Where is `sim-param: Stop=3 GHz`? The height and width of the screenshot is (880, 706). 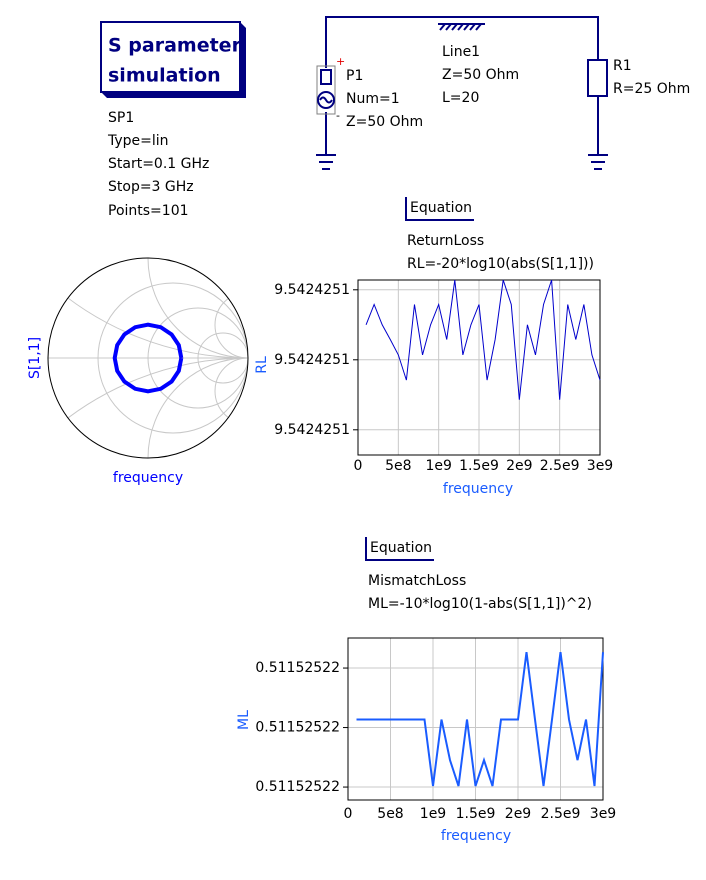 sim-param: Stop=3 GHz is located at coordinates (151, 187).